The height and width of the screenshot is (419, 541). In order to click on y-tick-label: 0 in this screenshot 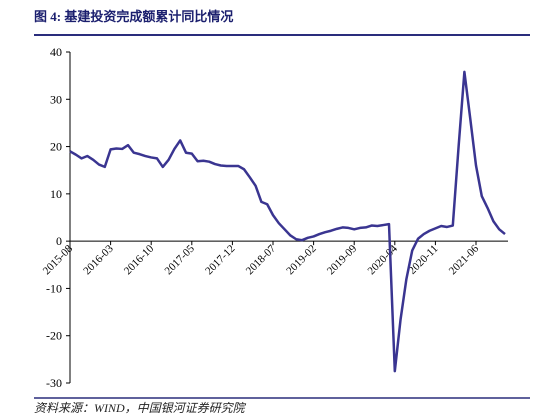, I will do `click(59, 241)`.